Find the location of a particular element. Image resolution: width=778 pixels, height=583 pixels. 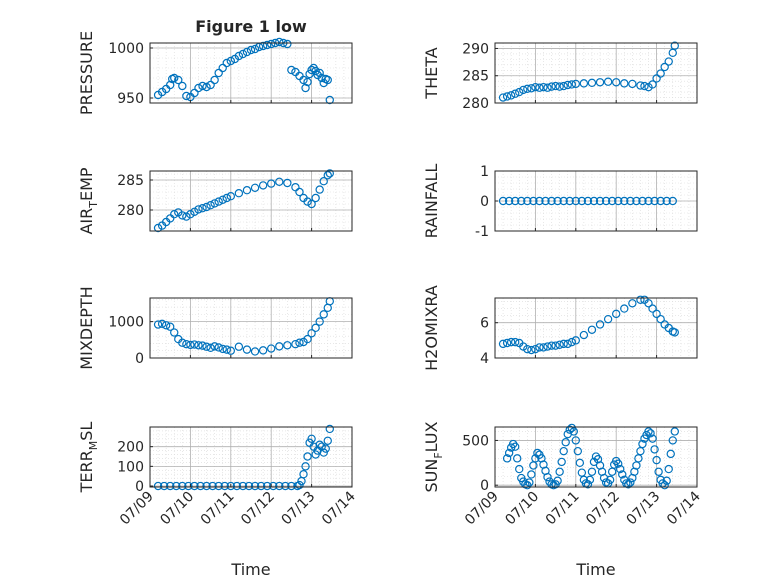

air-temp-ylabel: AIRTEMP is located at coordinates (88, 200).